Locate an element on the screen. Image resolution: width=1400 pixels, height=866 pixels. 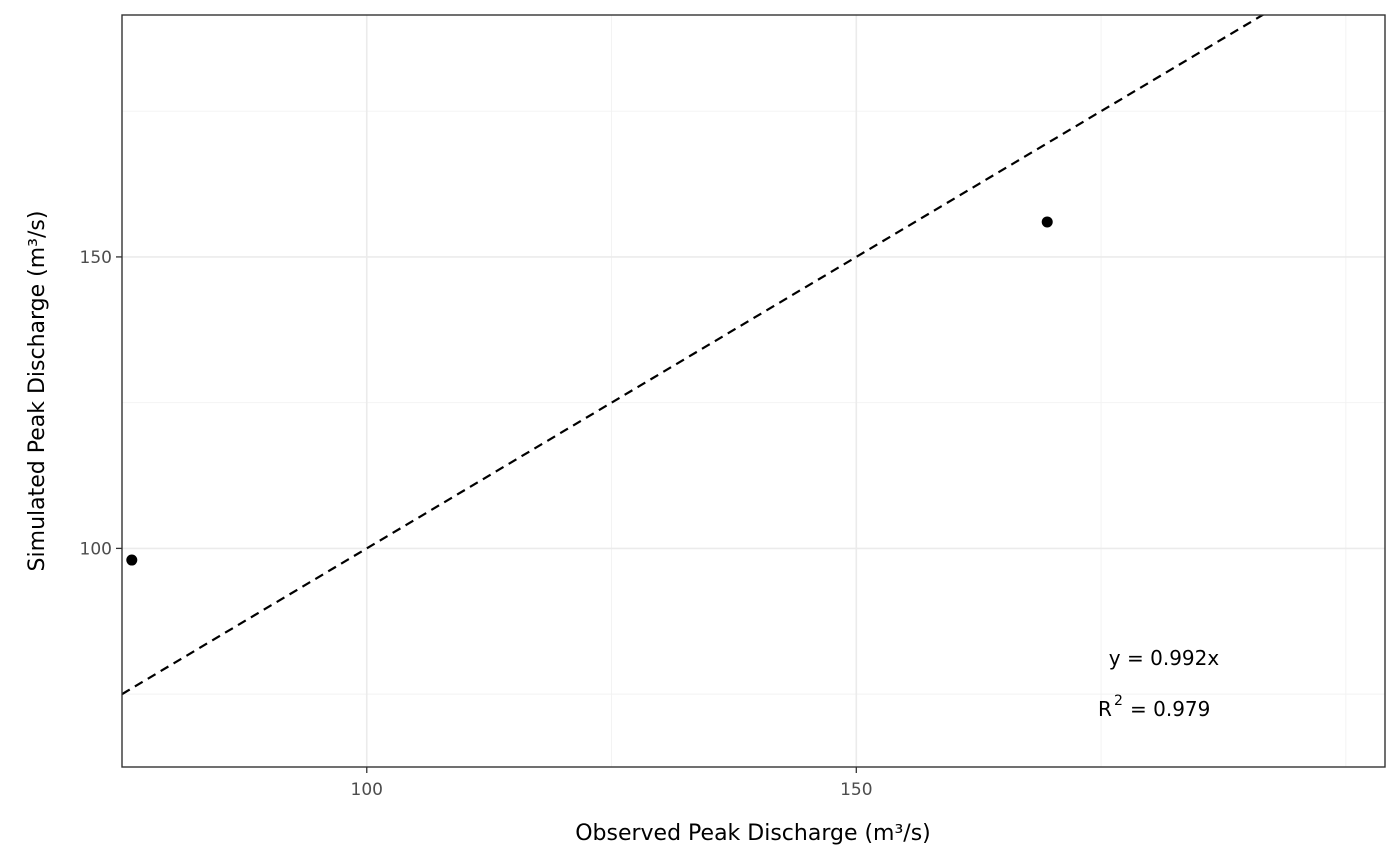
y-axis-ticks: 100 150 is located at coordinates (101, 403).